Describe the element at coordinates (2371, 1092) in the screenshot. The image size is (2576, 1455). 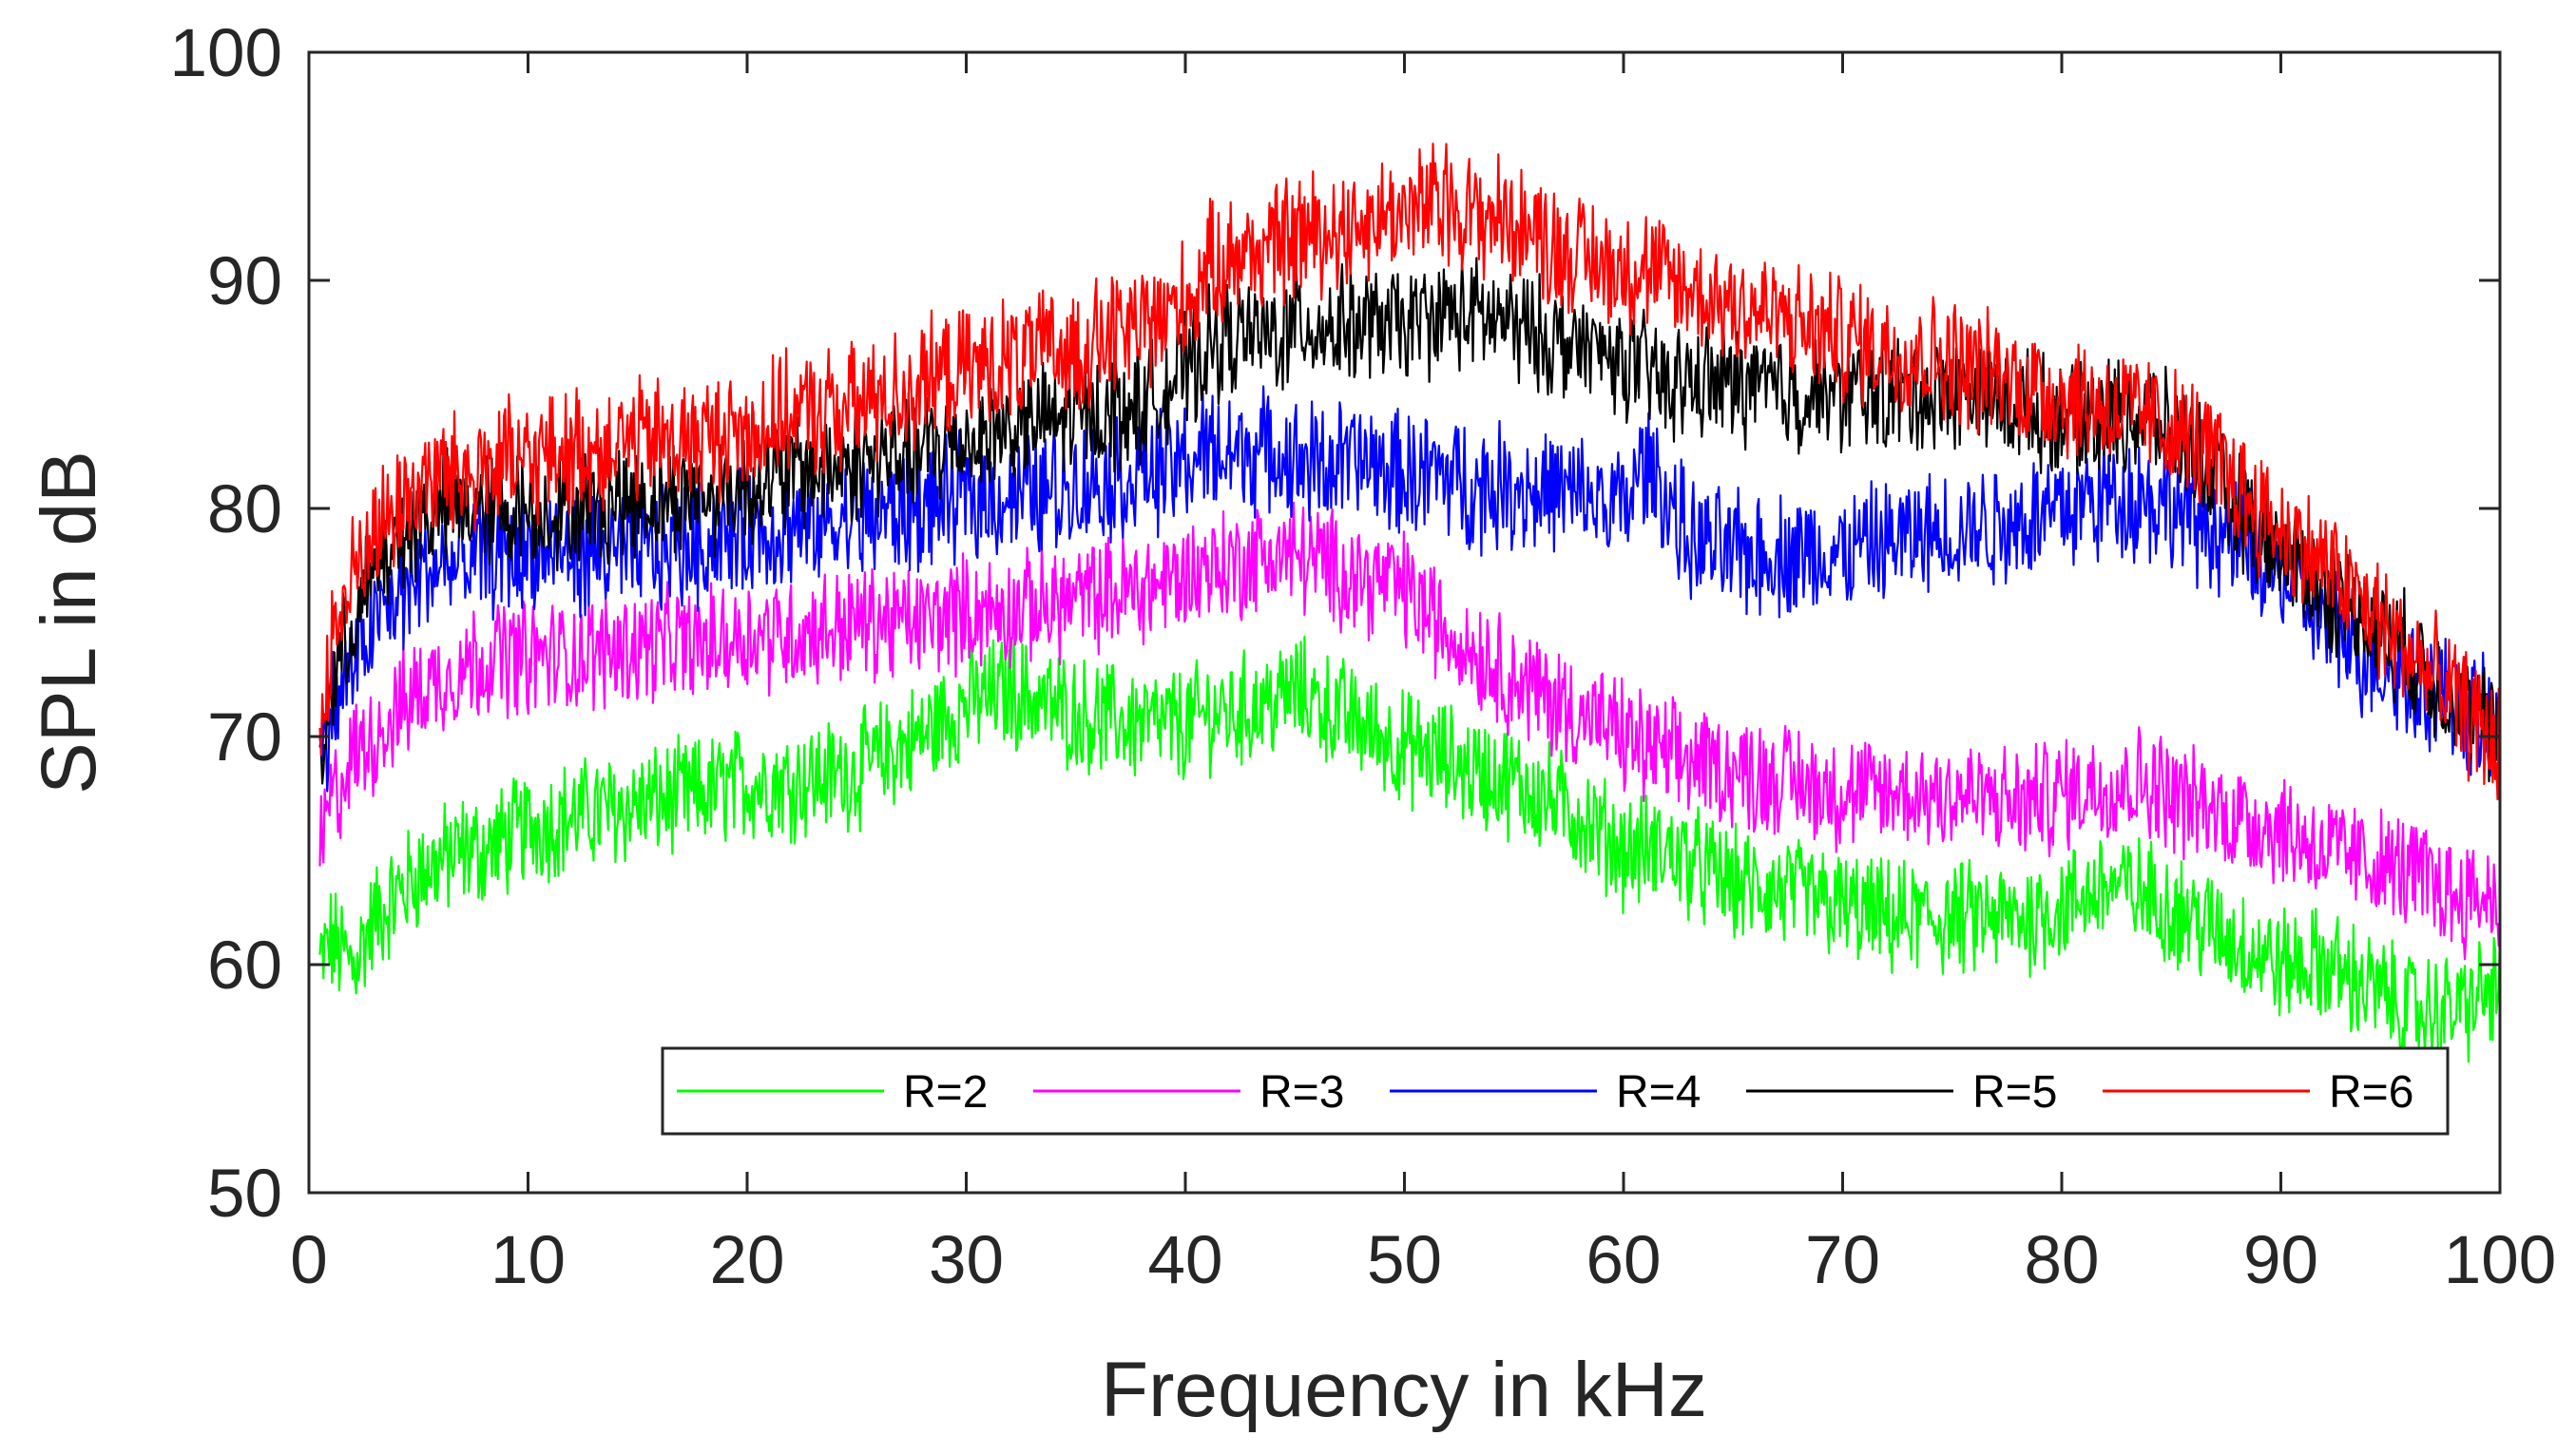
I see `legend-label: R=6` at that location.